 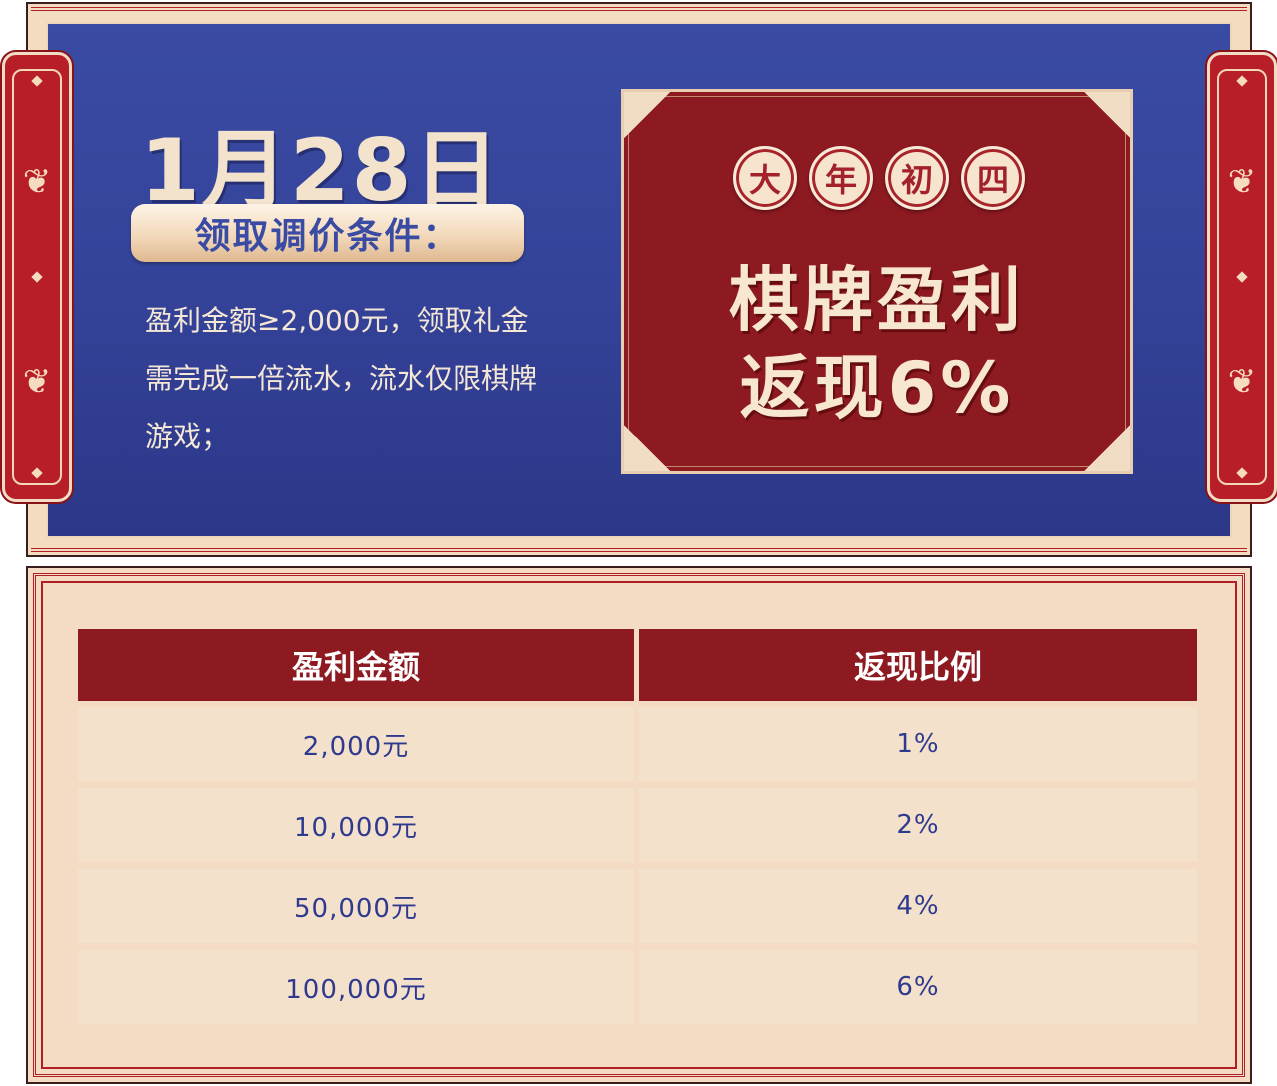 I want to click on condition-description: 盈利金额≥2,000元，领取礼金需完成一倍流水，流水仅限棋牌游戏；, so click(x=341, y=378).